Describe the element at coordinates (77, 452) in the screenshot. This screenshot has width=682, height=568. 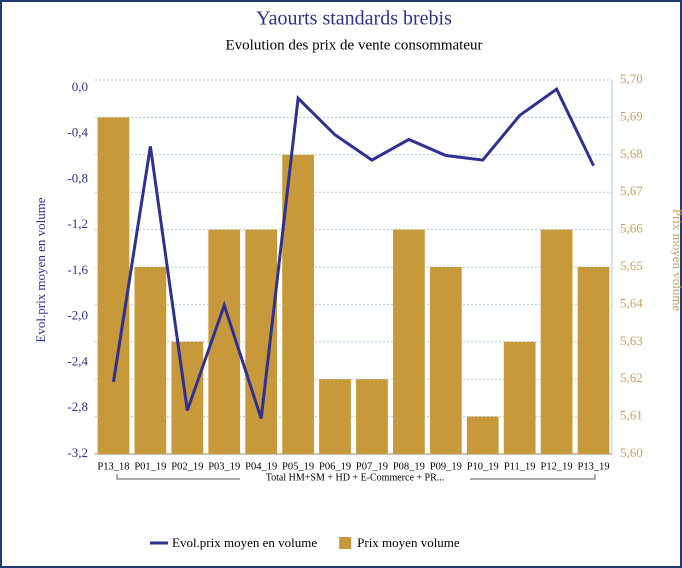
I see `y-tick-label: -3,2` at that location.